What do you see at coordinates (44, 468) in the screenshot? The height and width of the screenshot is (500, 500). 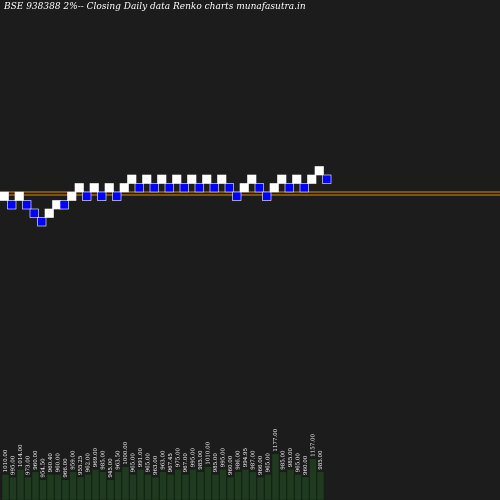 I see `volume-label: 954.50` at bounding box center [44, 468].